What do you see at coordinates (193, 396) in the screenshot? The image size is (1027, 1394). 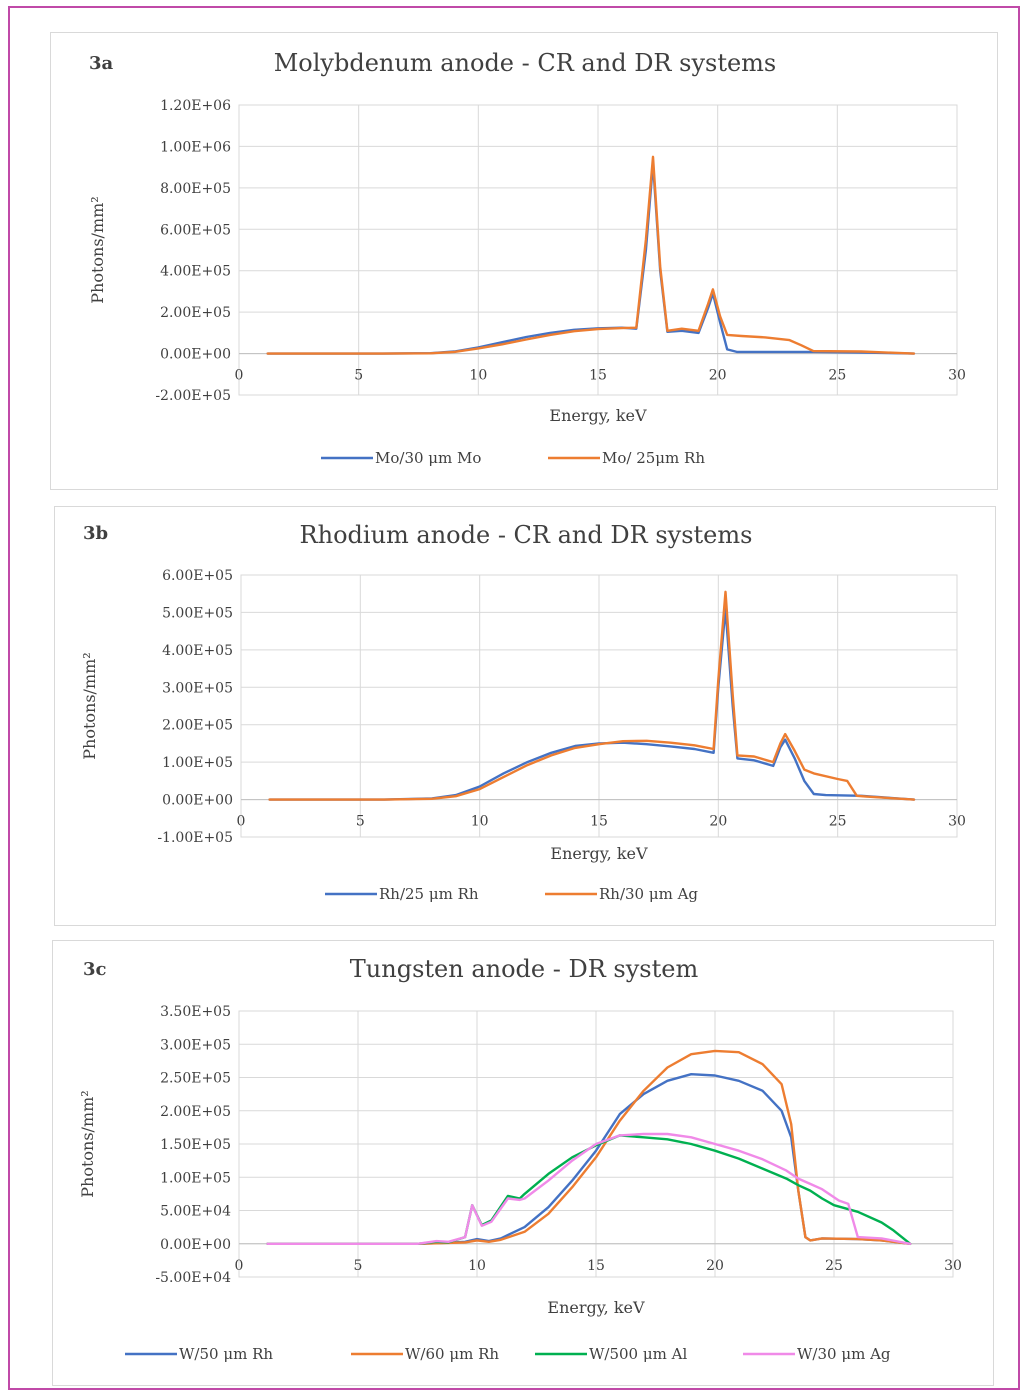 I see `y-tick-label: -2.00E+05` at bounding box center [193, 396].